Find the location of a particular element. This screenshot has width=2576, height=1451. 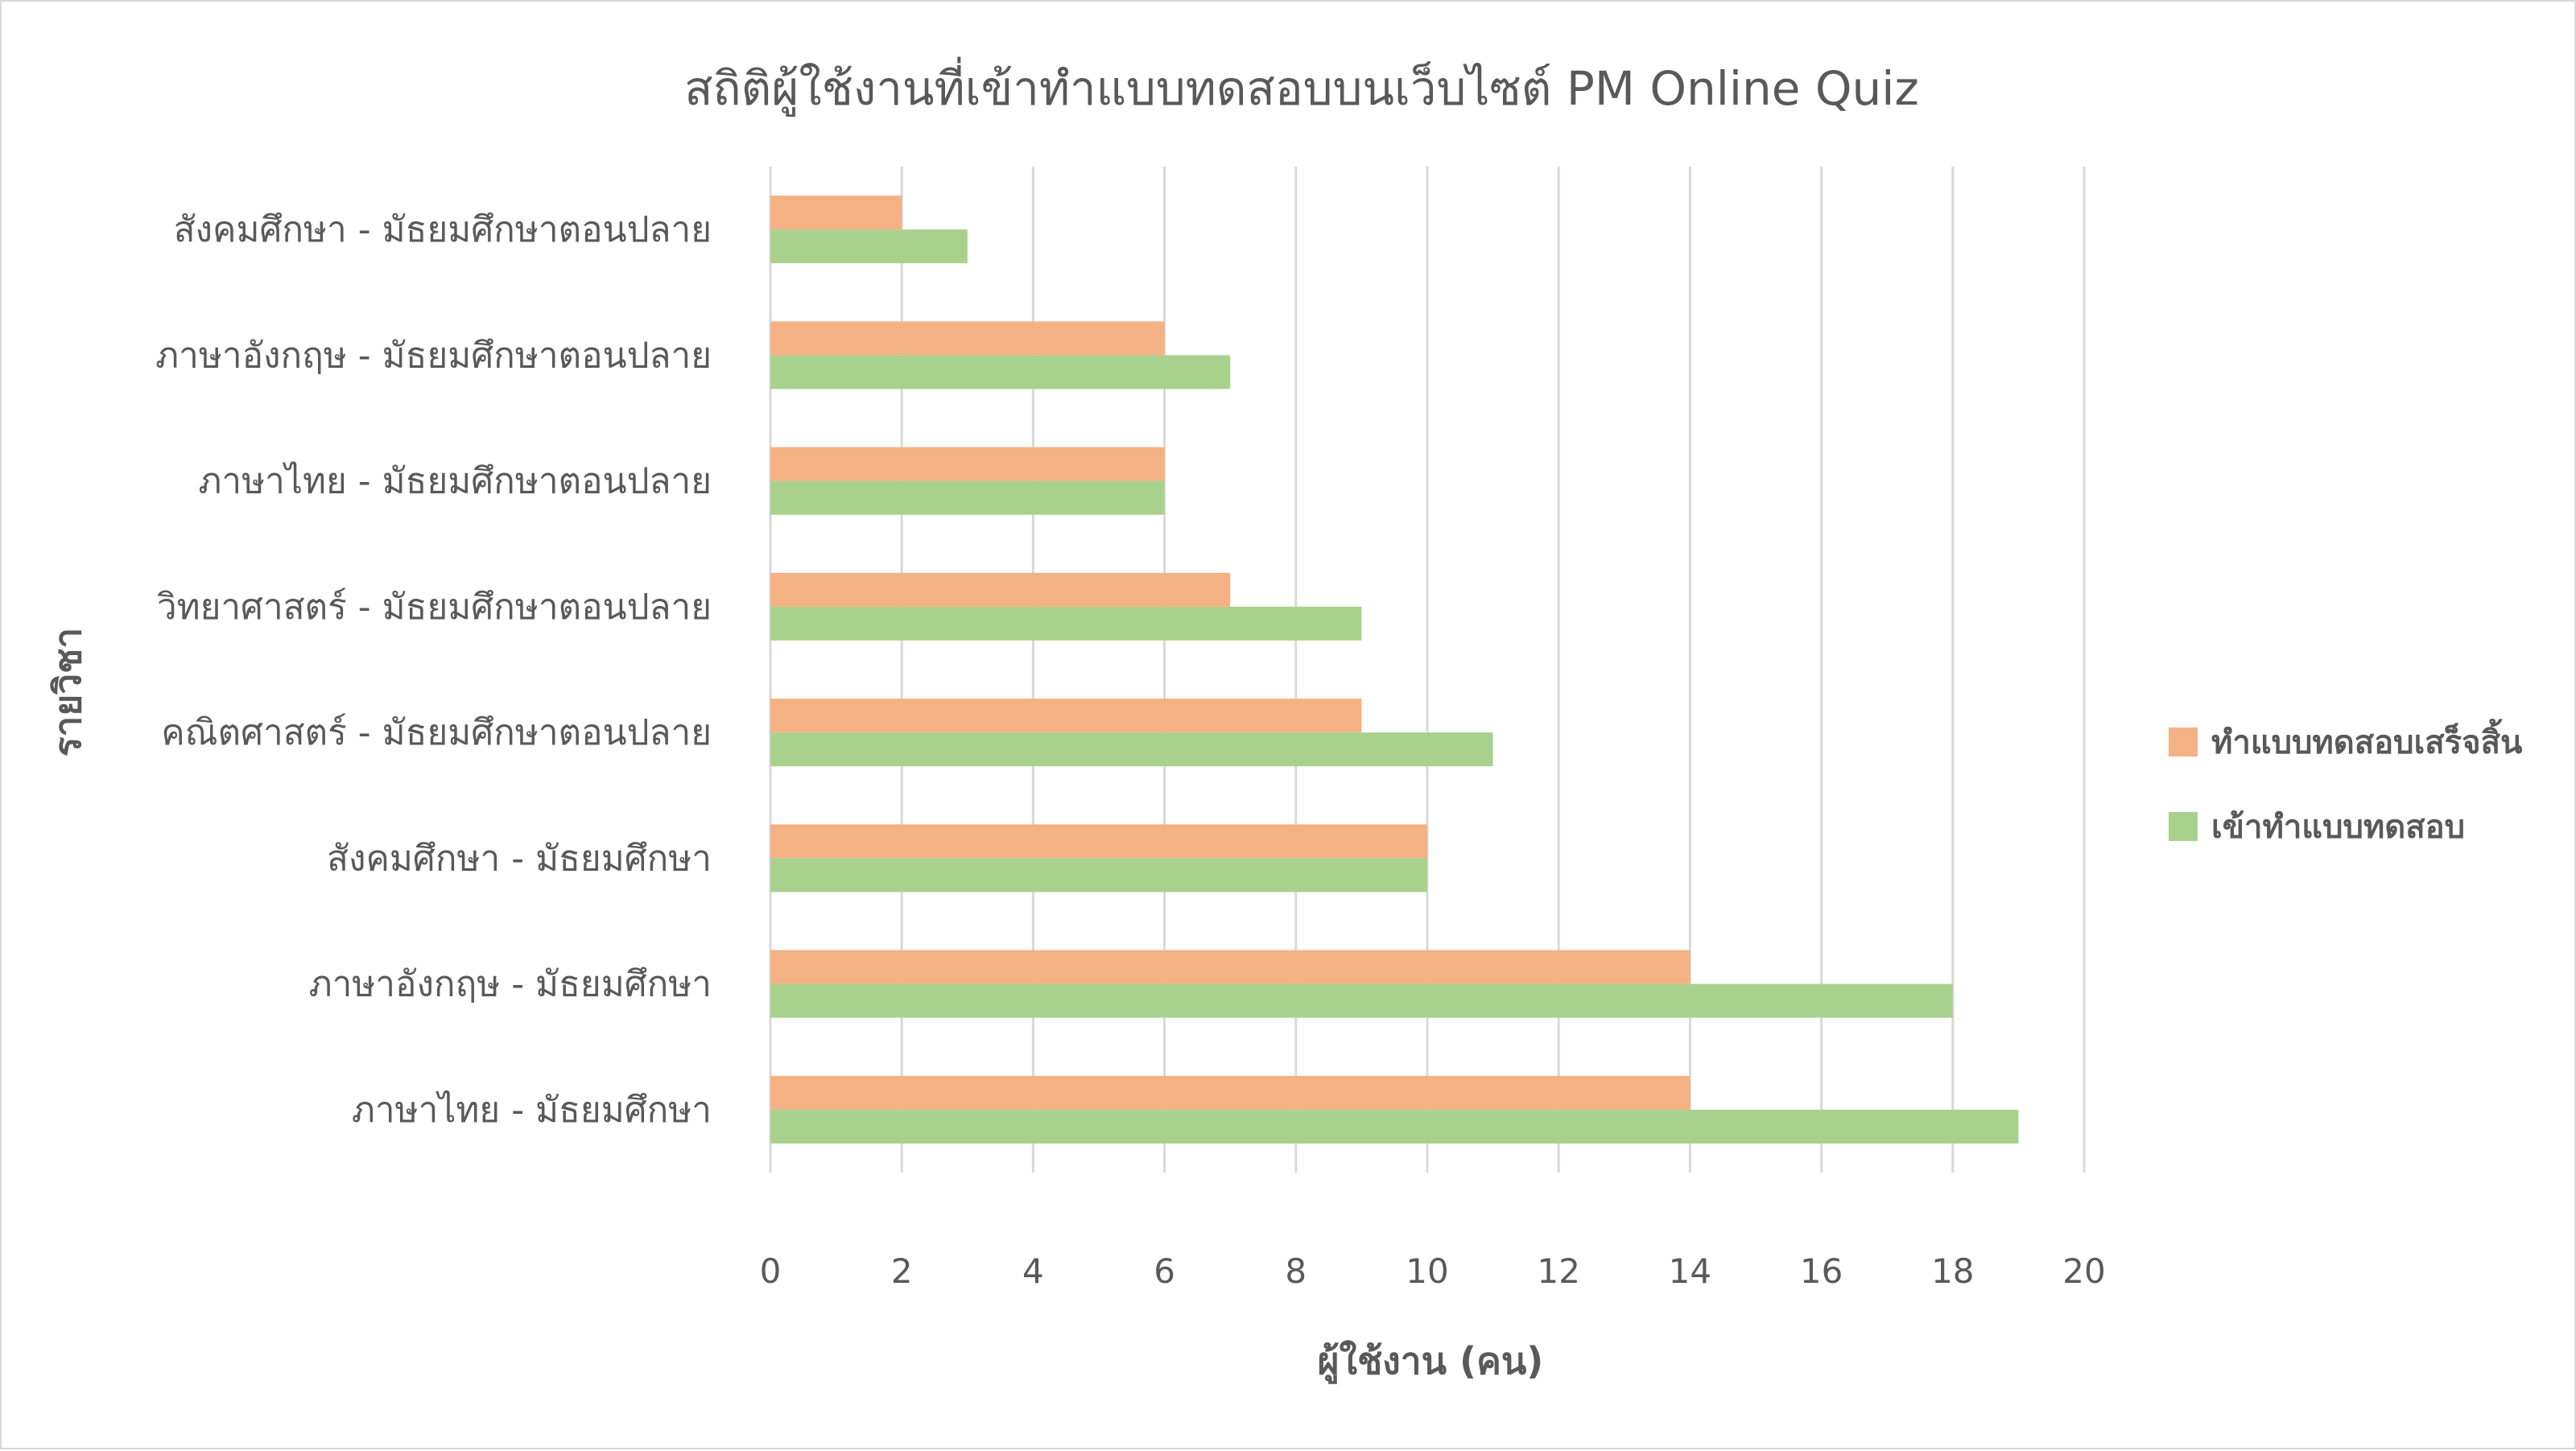

x-axis-title: ผู้ใช้งาน (คน) is located at coordinates (1431, 1361).